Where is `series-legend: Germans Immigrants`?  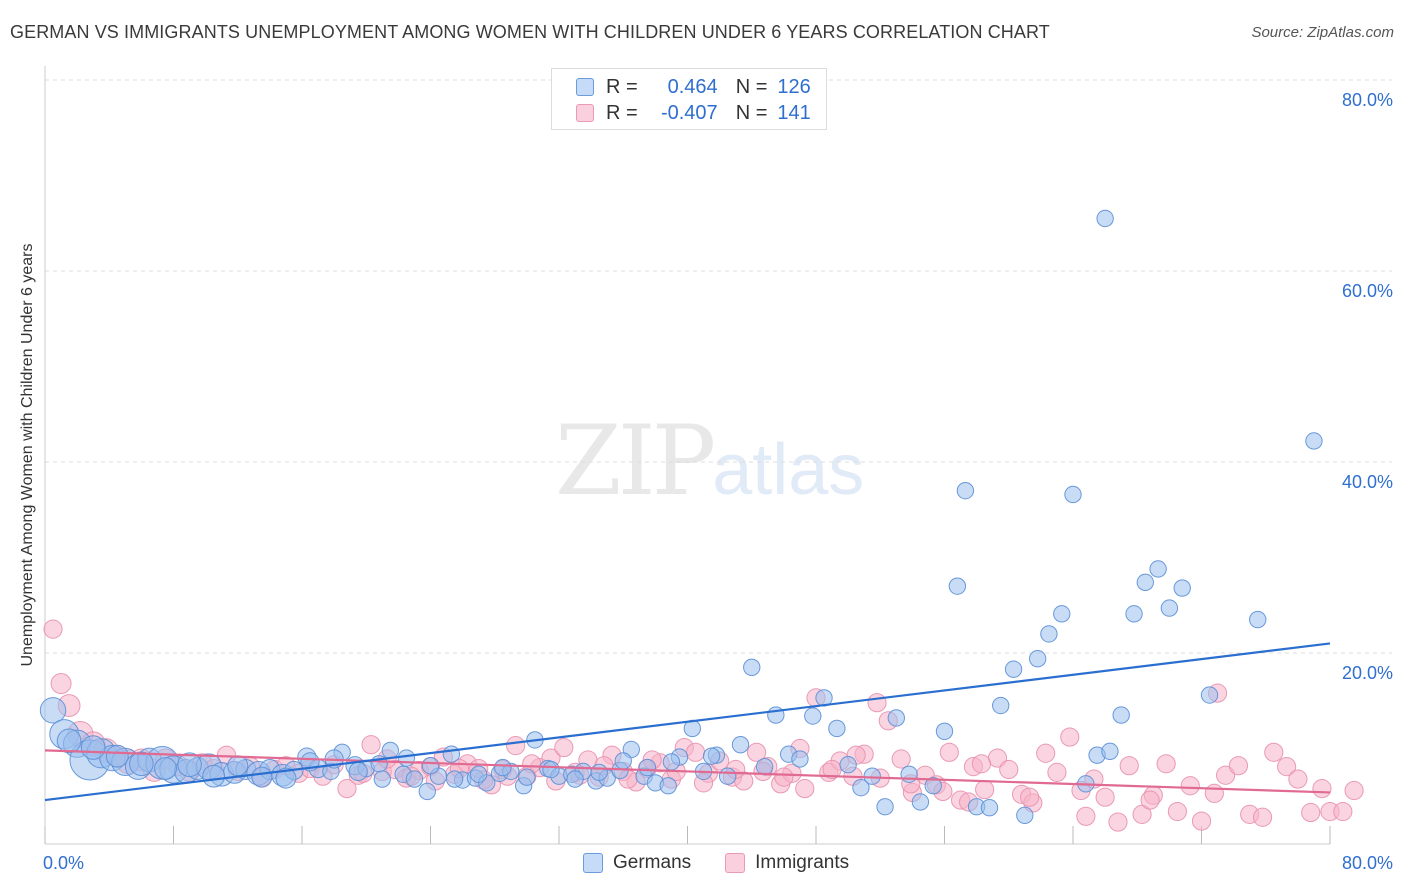
series-legend: Germans Immigrants is located at coordinates (733, 863).